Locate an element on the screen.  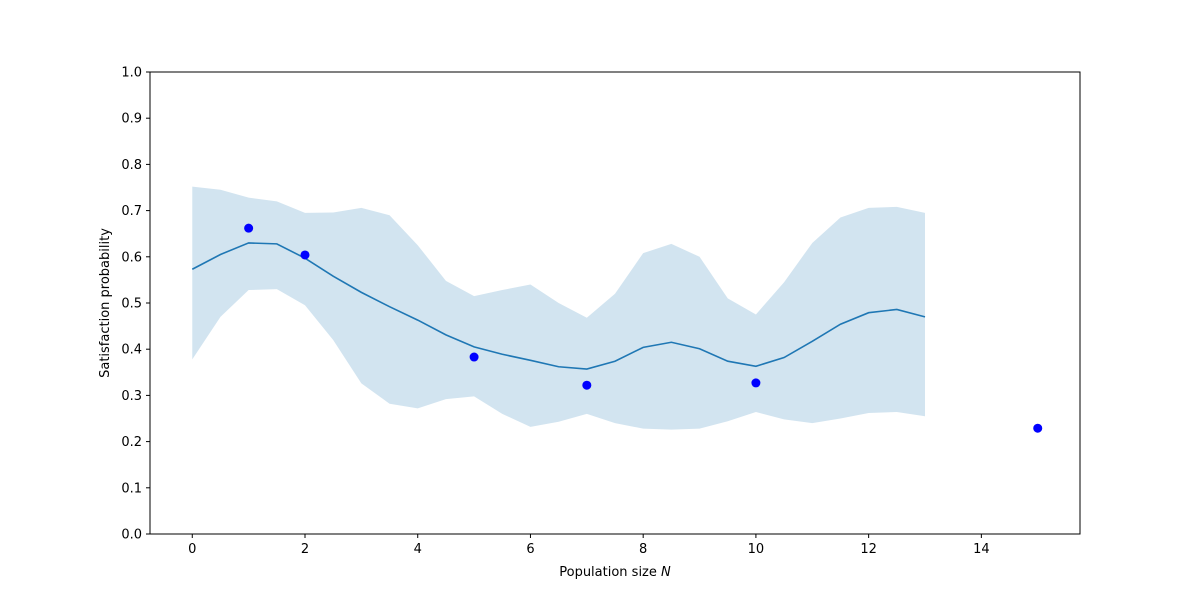
y-tick-label: 0.5 is located at coordinates (131, 304).